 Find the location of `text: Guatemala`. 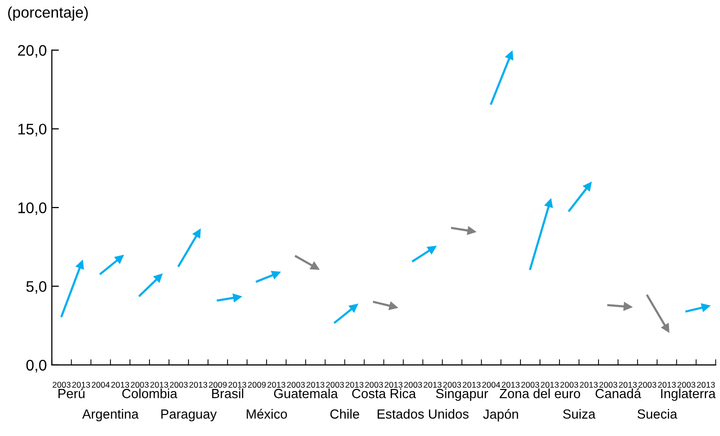

text: Guatemala is located at coordinates (306, 393).